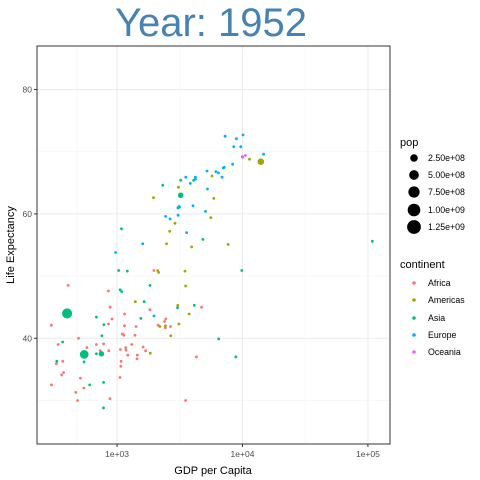 The image size is (480, 480). Describe the element at coordinates (446, 175) in the screenshot. I see `size-legend-label: 5.00e+08` at that location.